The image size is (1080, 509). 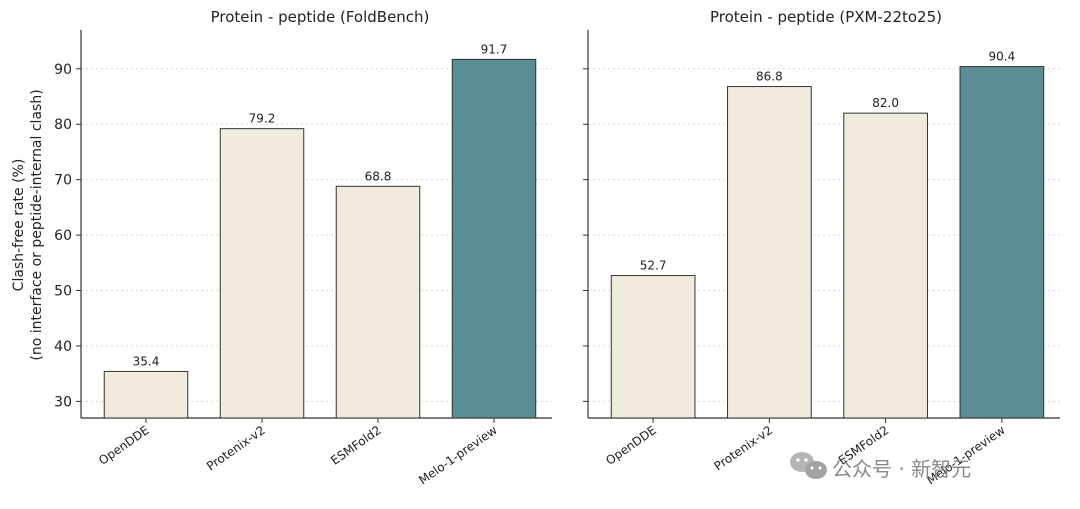 What do you see at coordinates (378, 176) in the screenshot?
I see `data-label: 68.8` at bounding box center [378, 176].